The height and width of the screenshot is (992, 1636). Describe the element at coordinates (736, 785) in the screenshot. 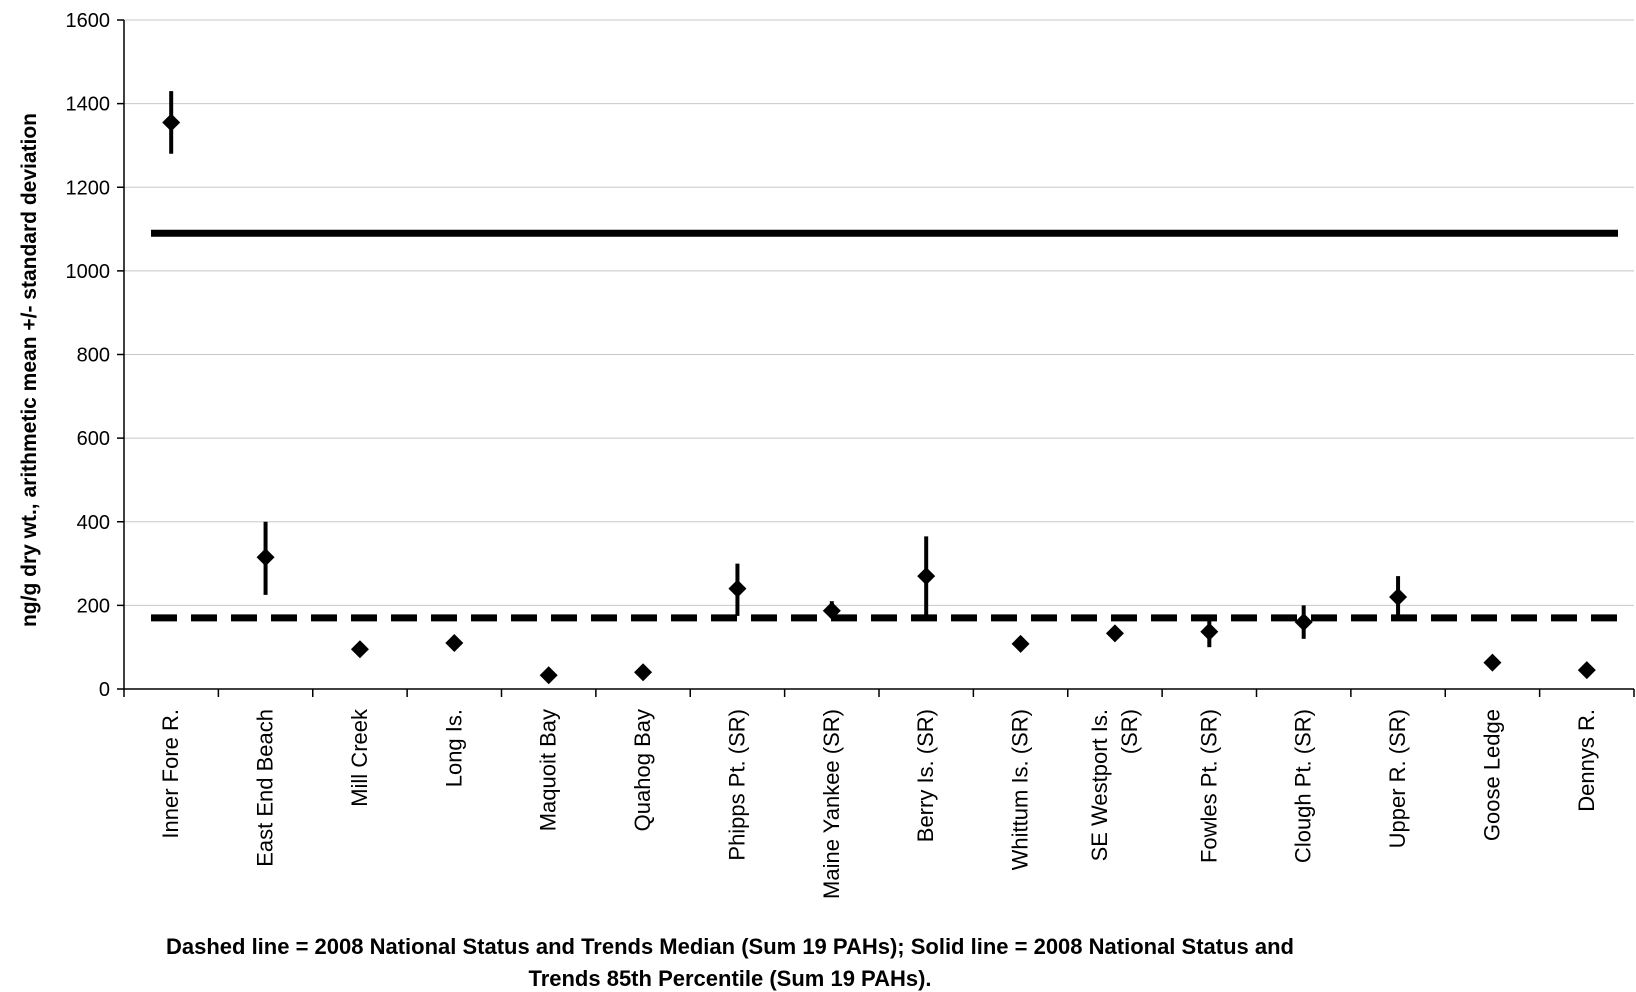

I see `x-tick-label: Phipps Pt. (SR)` at that location.